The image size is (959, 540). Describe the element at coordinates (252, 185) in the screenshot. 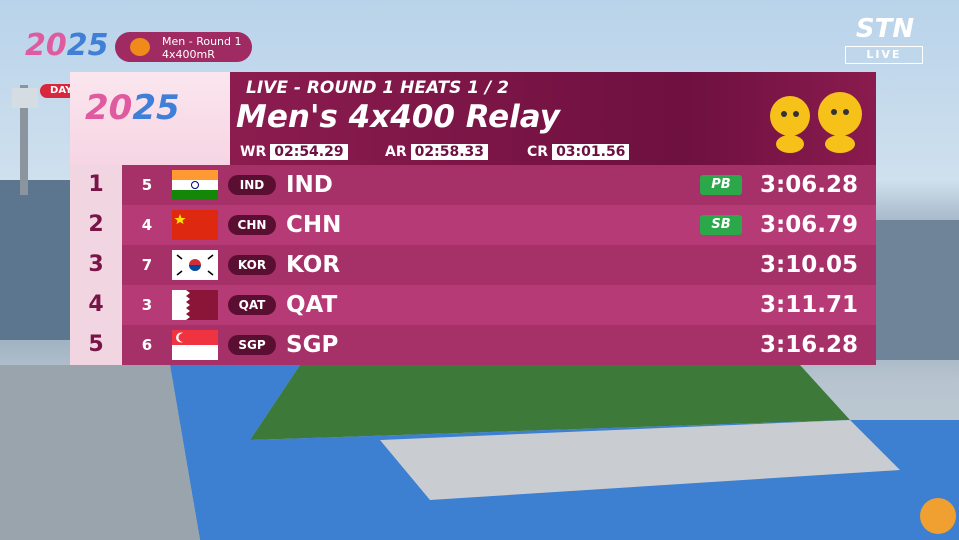

I see `country-code: IND` at that location.